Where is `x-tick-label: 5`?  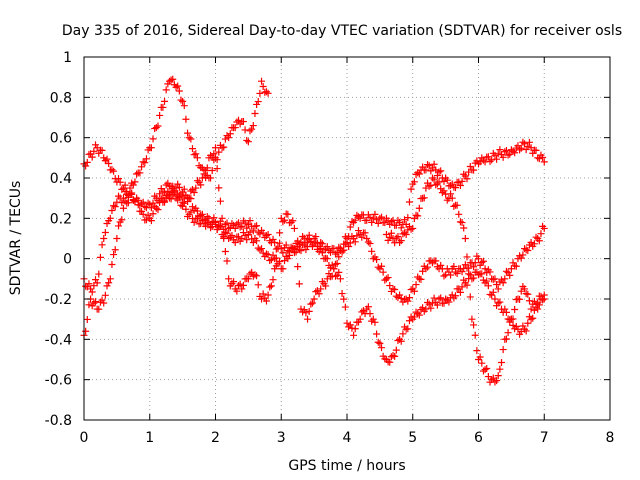 x-tick-label: 5 is located at coordinates (412, 438).